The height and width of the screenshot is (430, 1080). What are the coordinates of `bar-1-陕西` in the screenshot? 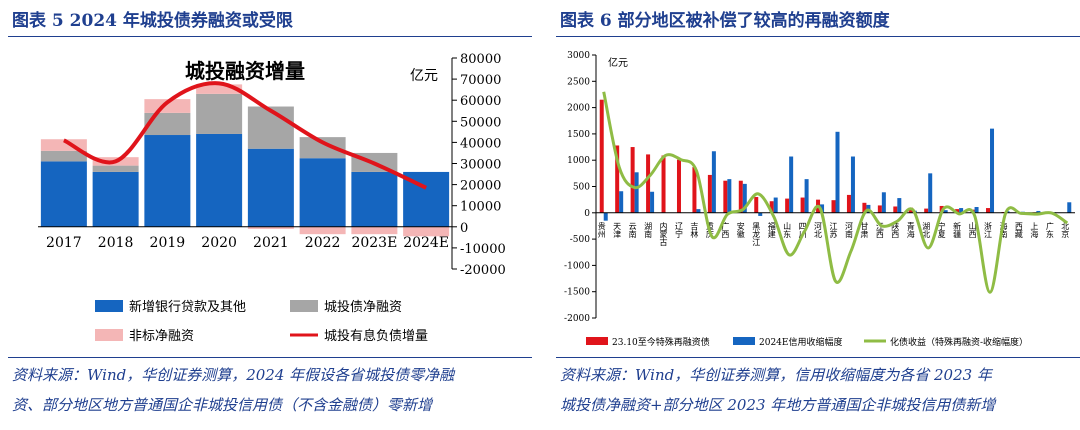 It's located at (899, 205).